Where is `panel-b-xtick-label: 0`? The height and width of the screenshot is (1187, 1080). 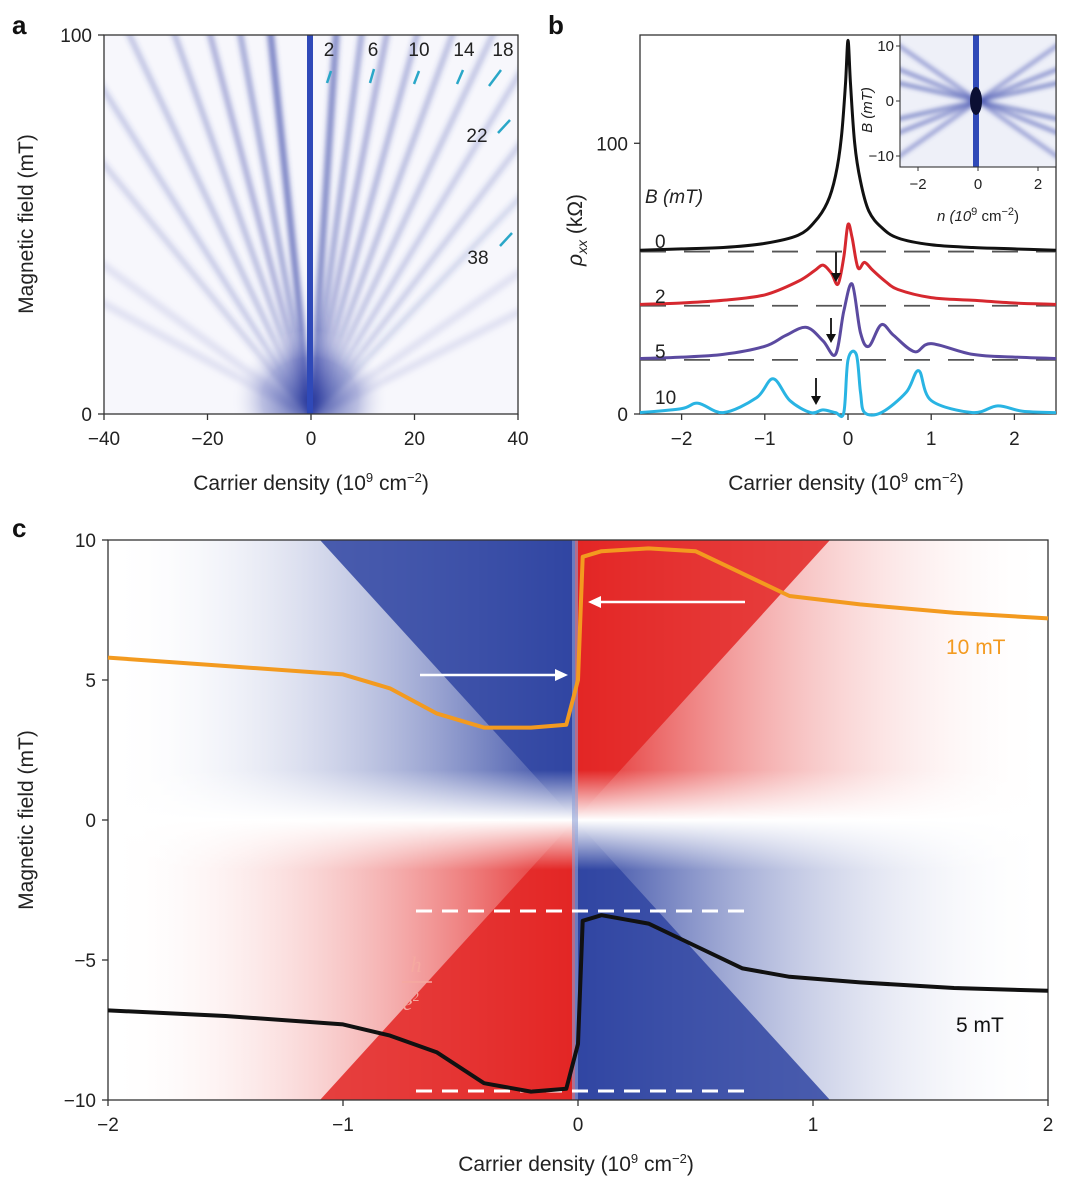
panel-b-xtick-label: 0 is located at coordinates (848, 439).